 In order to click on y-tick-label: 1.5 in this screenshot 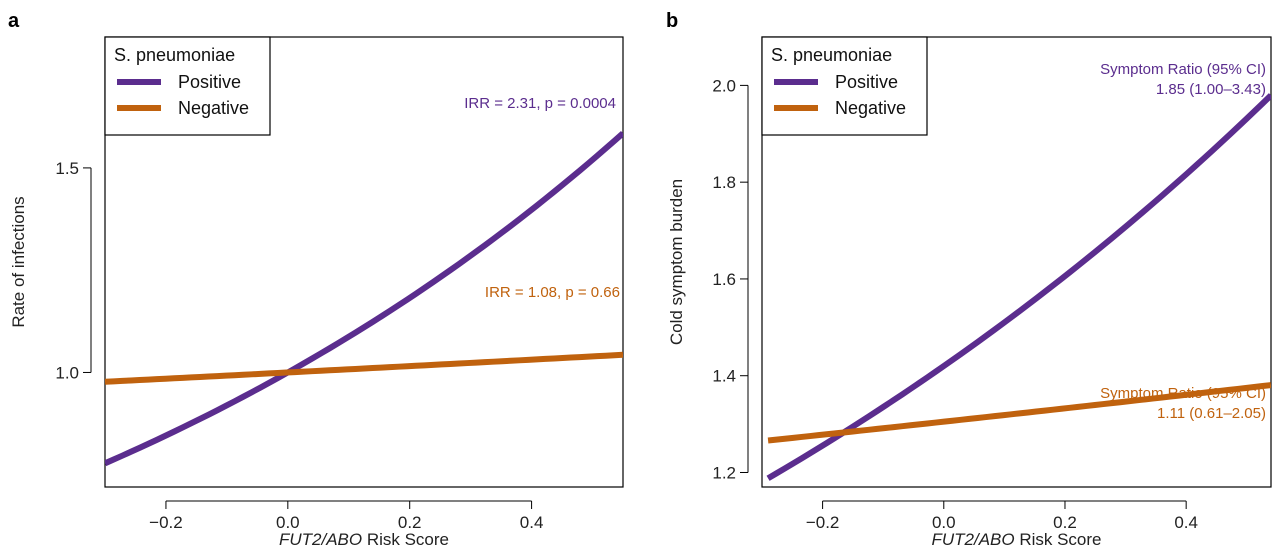, I will do `click(67, 168)`.